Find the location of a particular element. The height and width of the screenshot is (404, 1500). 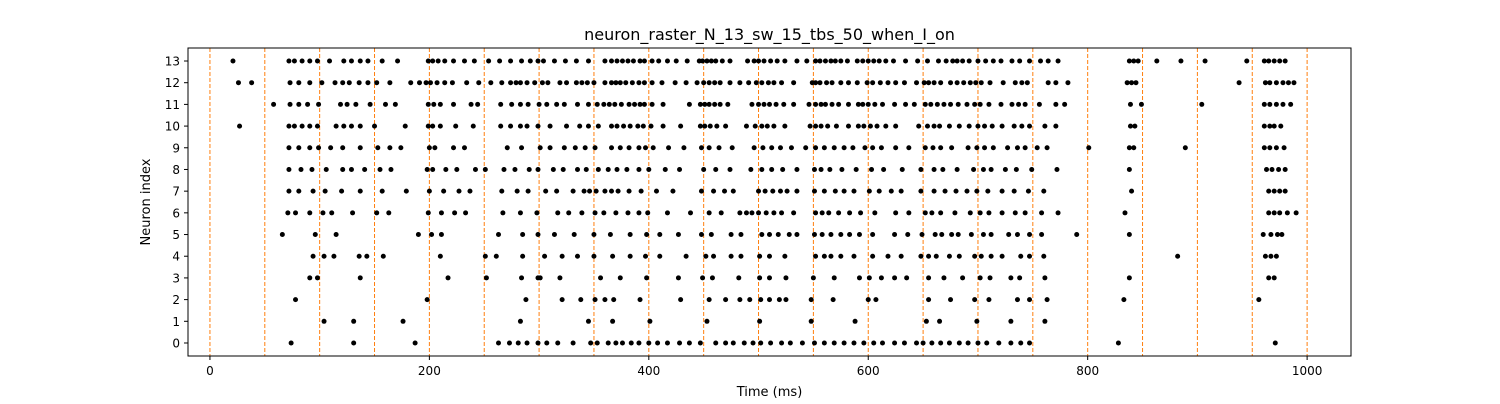

x-tick-label: 800 is located at coordinates (1087, 371).